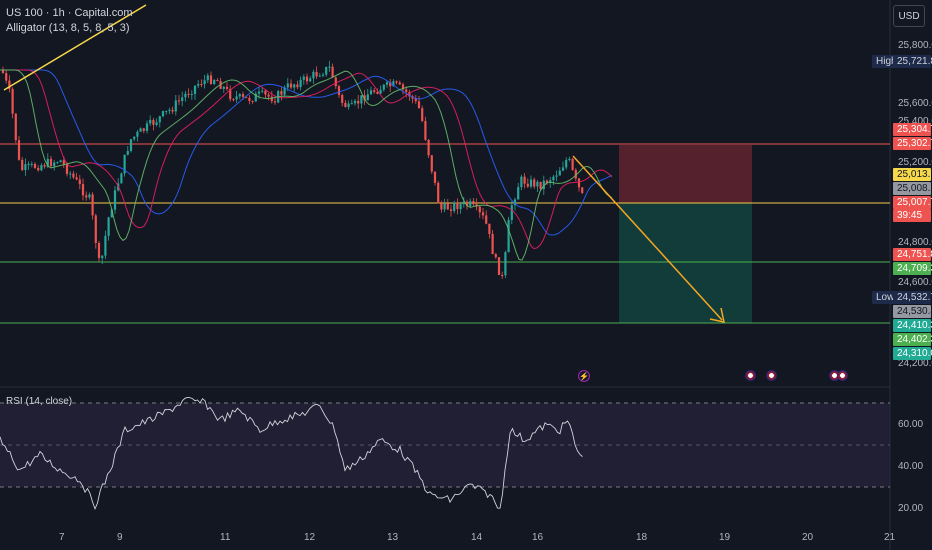 The width and height of the screenshot is (932, 550). What do you see at coordinates (912, 143) in the screenshot?
I see `price-label: 25,302.7` at bounding box center [912, 143].